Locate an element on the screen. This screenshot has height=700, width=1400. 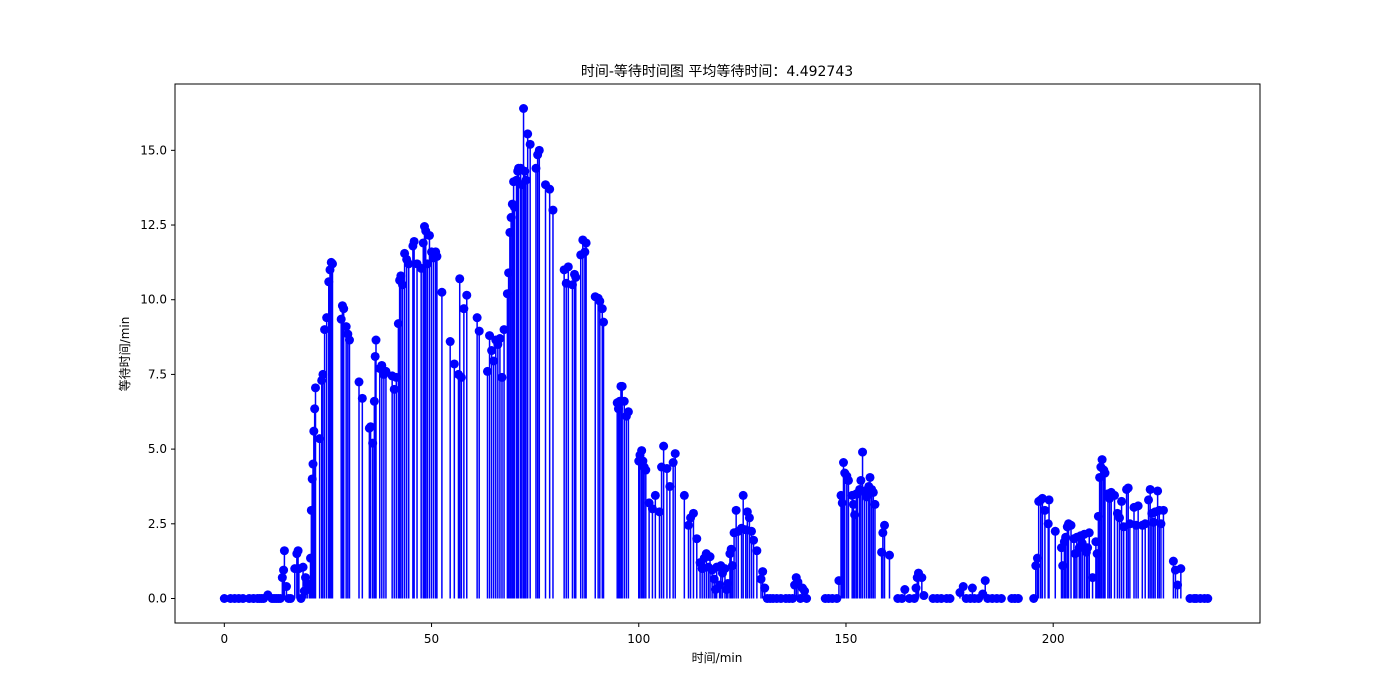
x-tick-label: 200 is located at coordinates (1053, 639).